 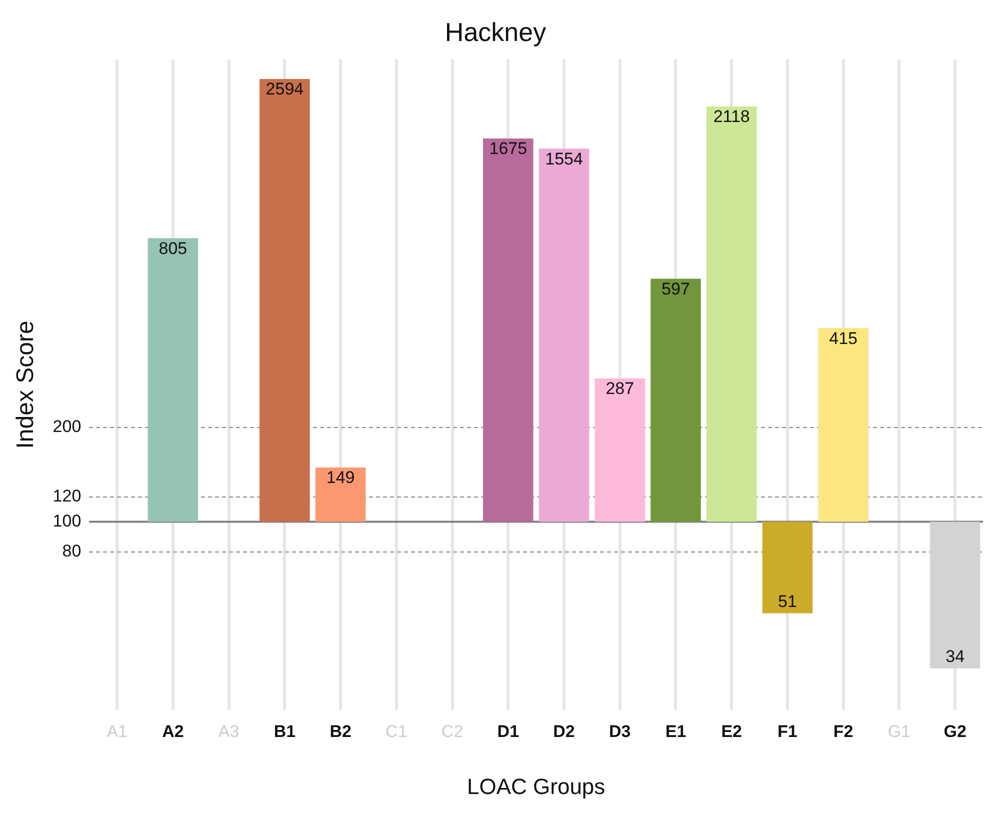 What do you see at coordinates (843, 338) in the screenshot?
I see `data-label: 415` at bounding box center [843, 338].